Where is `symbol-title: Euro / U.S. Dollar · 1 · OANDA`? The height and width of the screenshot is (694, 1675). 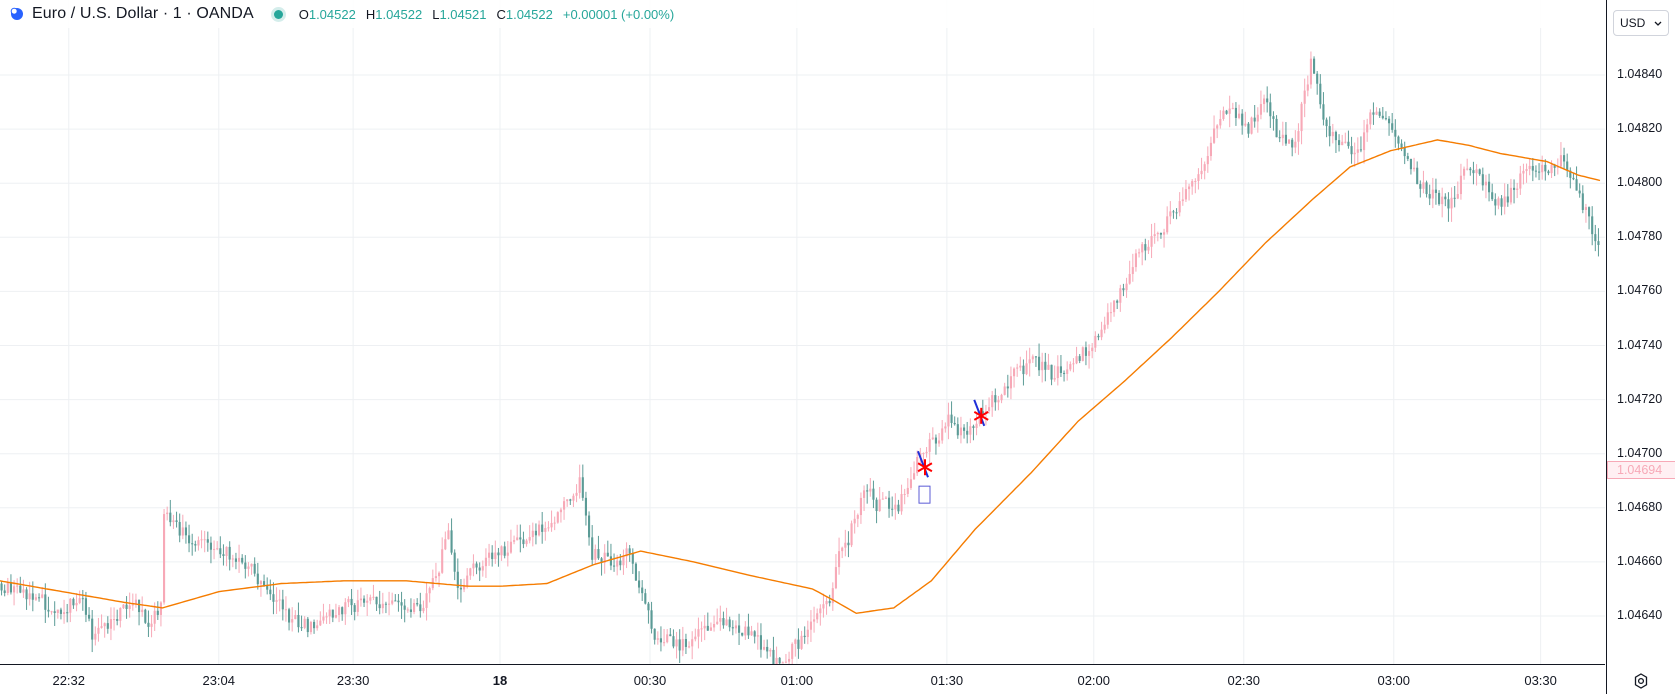
symbol-title: Euro / U.S. Dollar · 1 · OANDA is located at coordinates (143, 13).